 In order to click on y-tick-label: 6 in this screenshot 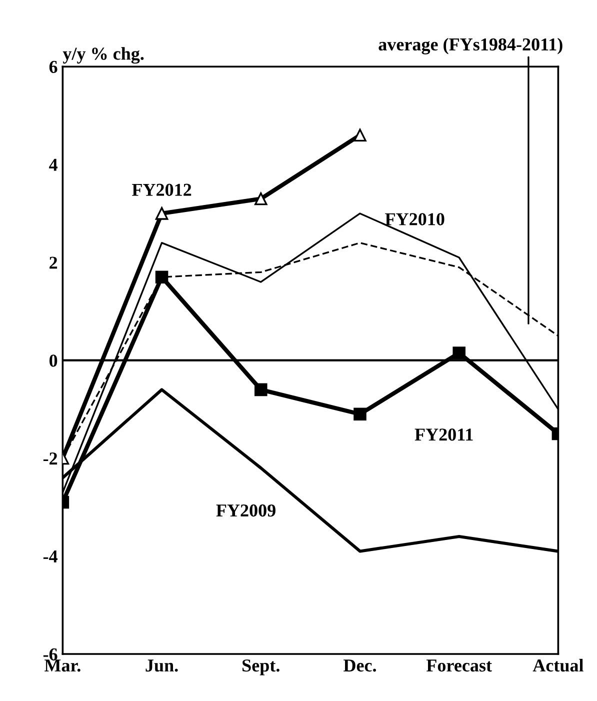, I will do `click(53, 67)`.